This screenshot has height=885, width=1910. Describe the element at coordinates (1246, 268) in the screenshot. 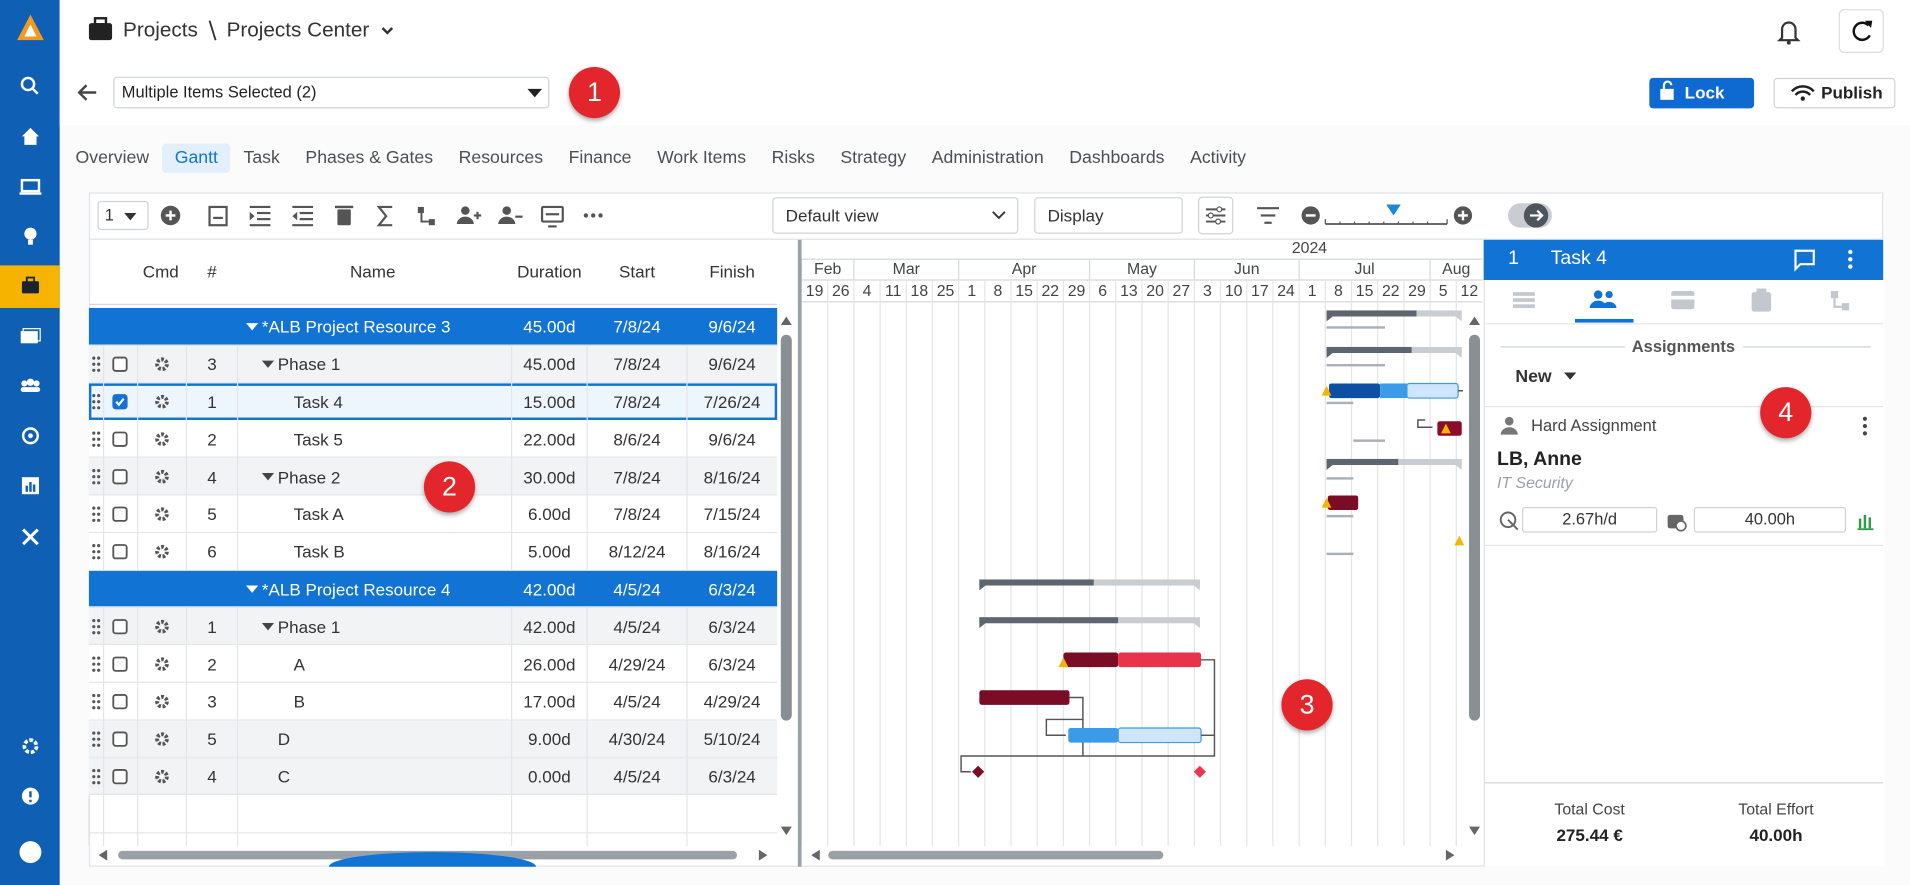

I see `month-label: Jun` at that location.